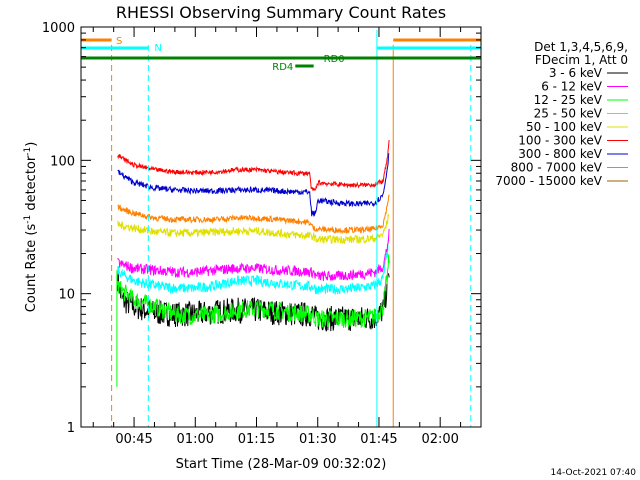  I want to click on legend-header-line-1: Det 1,3,4,5,6,9,, so click(581, 47).